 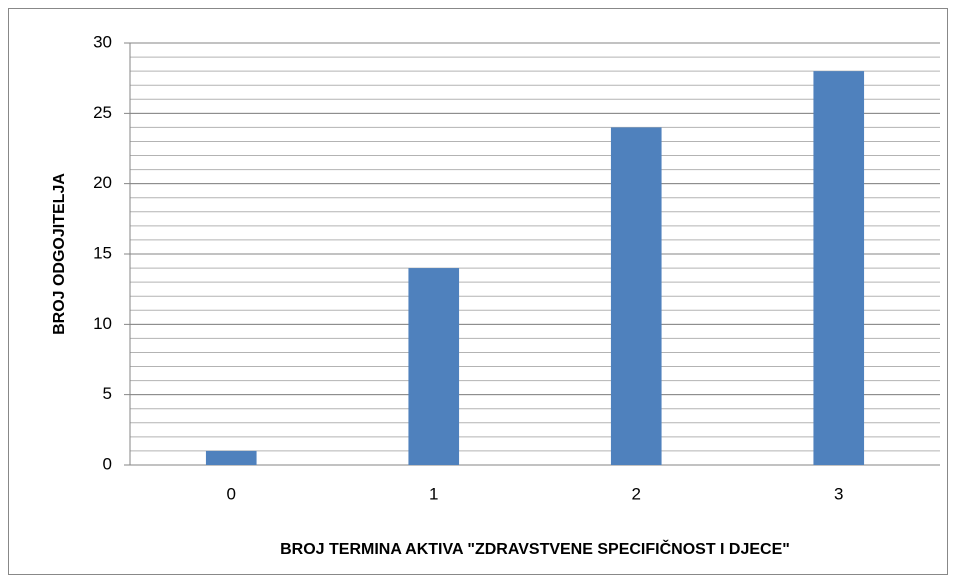 I want to click on y-tick-label: 30, so click(x=102, y=41).